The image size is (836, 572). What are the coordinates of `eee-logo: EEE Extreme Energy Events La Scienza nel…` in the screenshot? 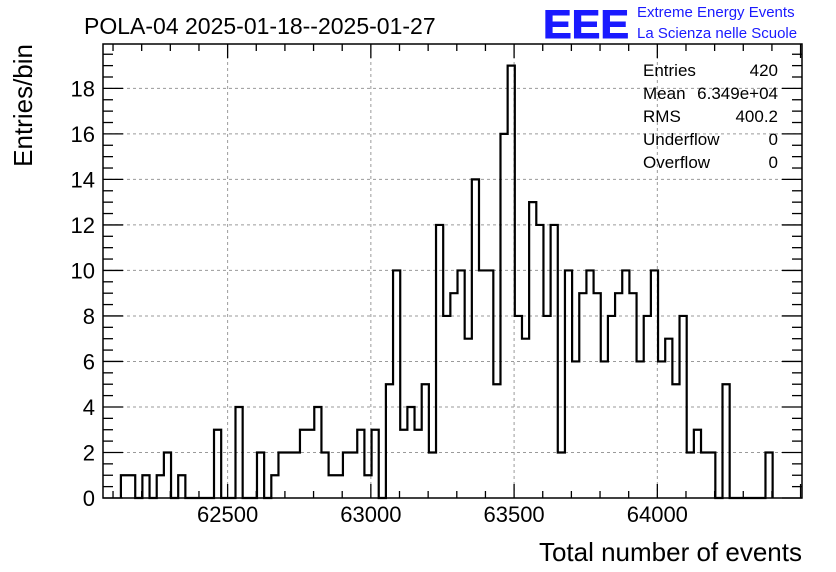 It's located at (670, 25).